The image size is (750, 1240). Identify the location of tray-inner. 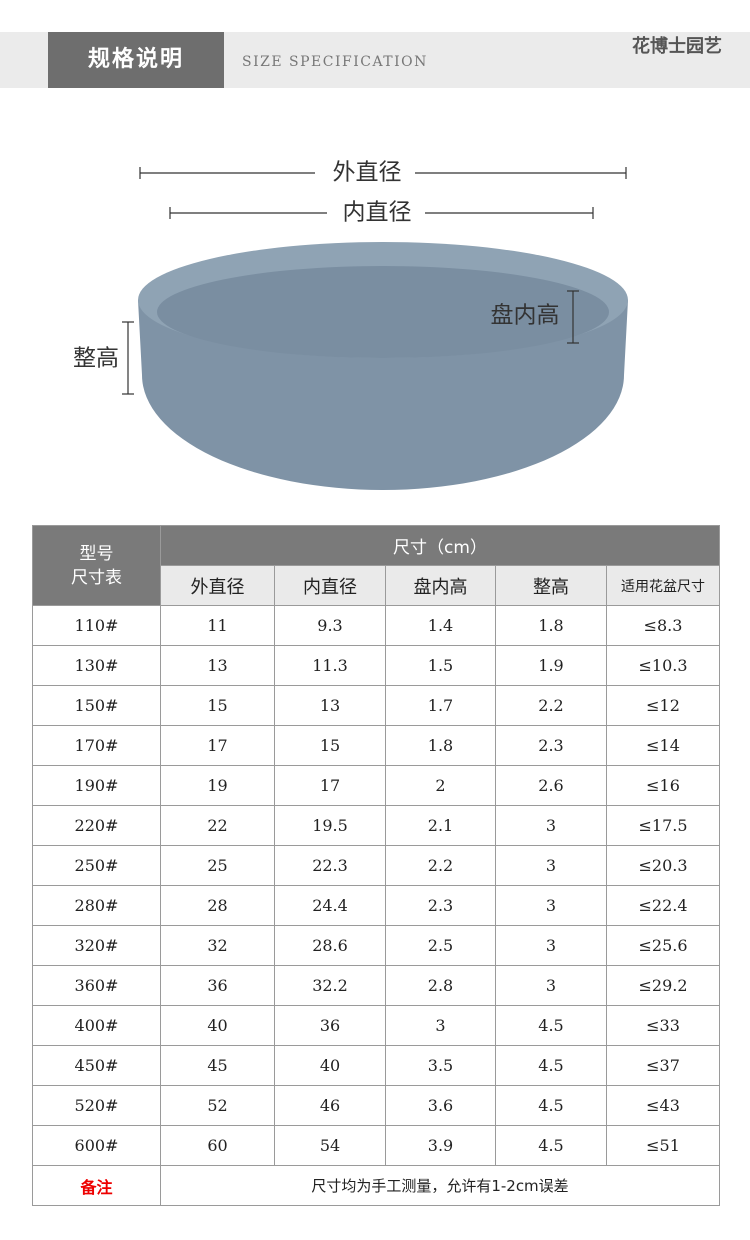
(383, 312).